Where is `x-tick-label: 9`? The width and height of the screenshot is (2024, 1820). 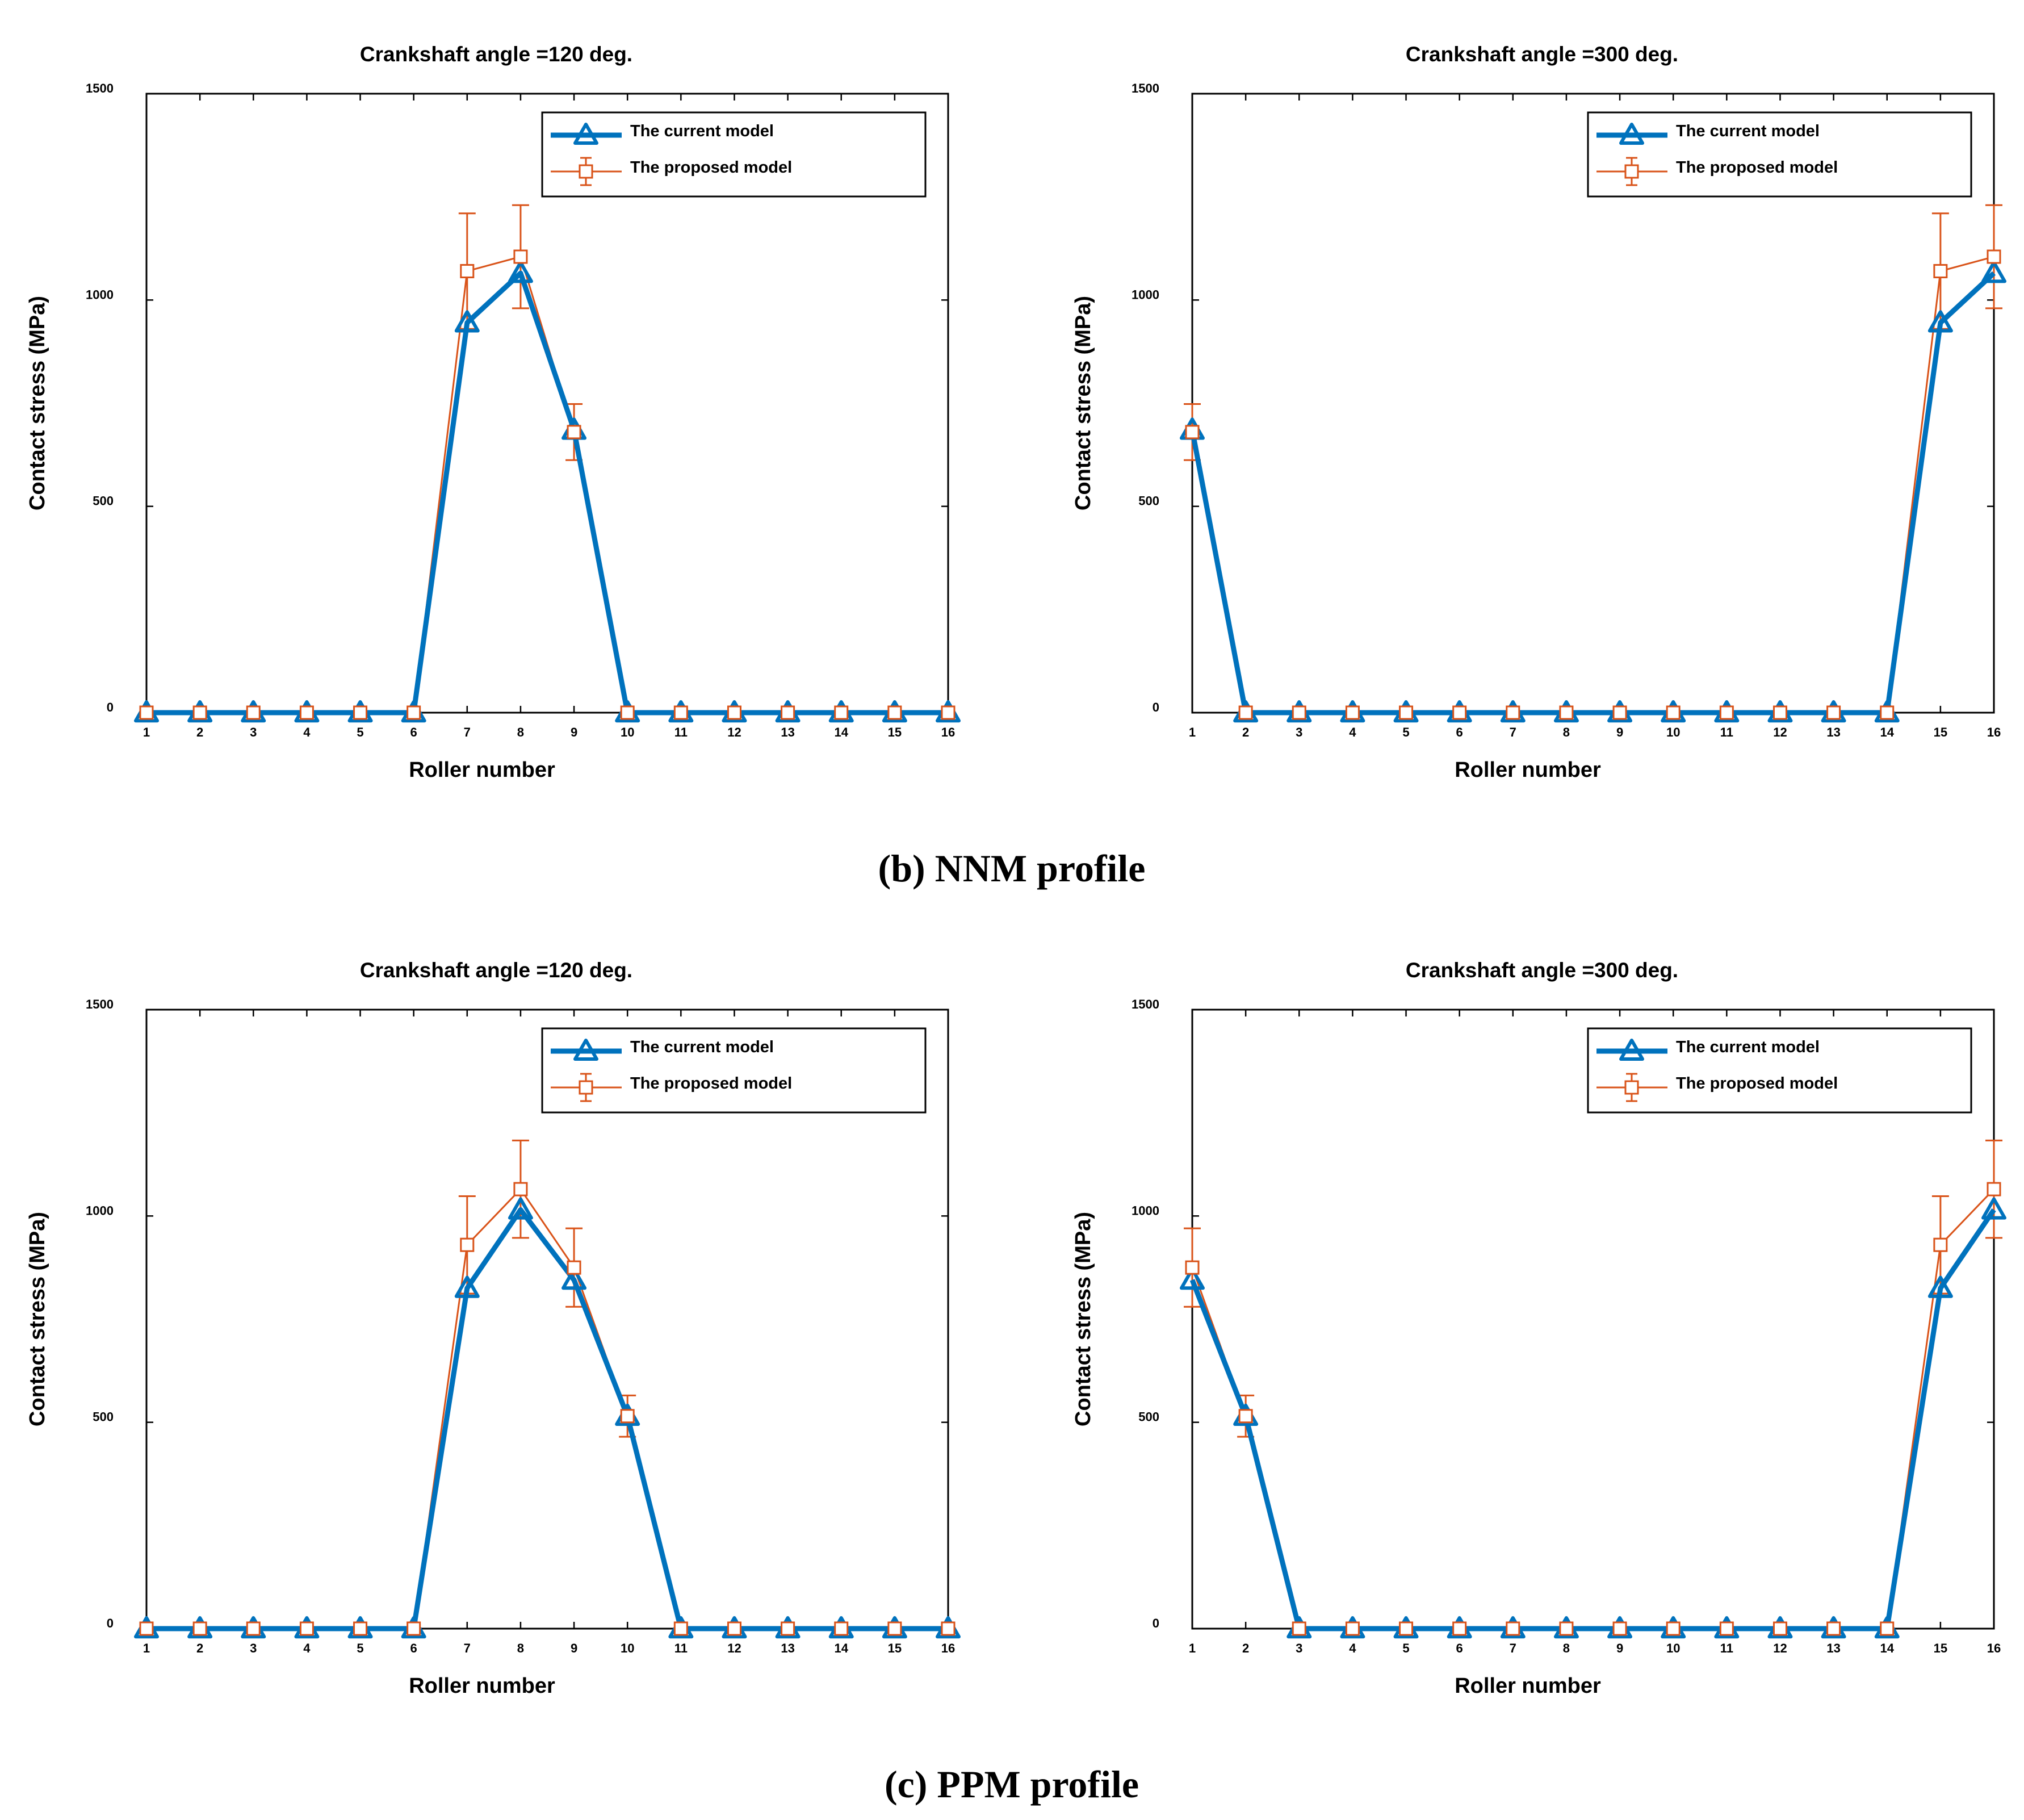
x-tick-label: 9 is located at coordinates (574, 1648).